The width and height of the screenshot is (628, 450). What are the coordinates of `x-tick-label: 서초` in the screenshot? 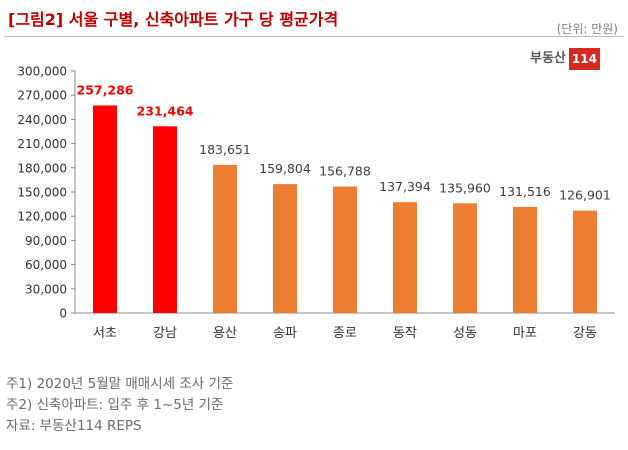 It's located at (105, 333).